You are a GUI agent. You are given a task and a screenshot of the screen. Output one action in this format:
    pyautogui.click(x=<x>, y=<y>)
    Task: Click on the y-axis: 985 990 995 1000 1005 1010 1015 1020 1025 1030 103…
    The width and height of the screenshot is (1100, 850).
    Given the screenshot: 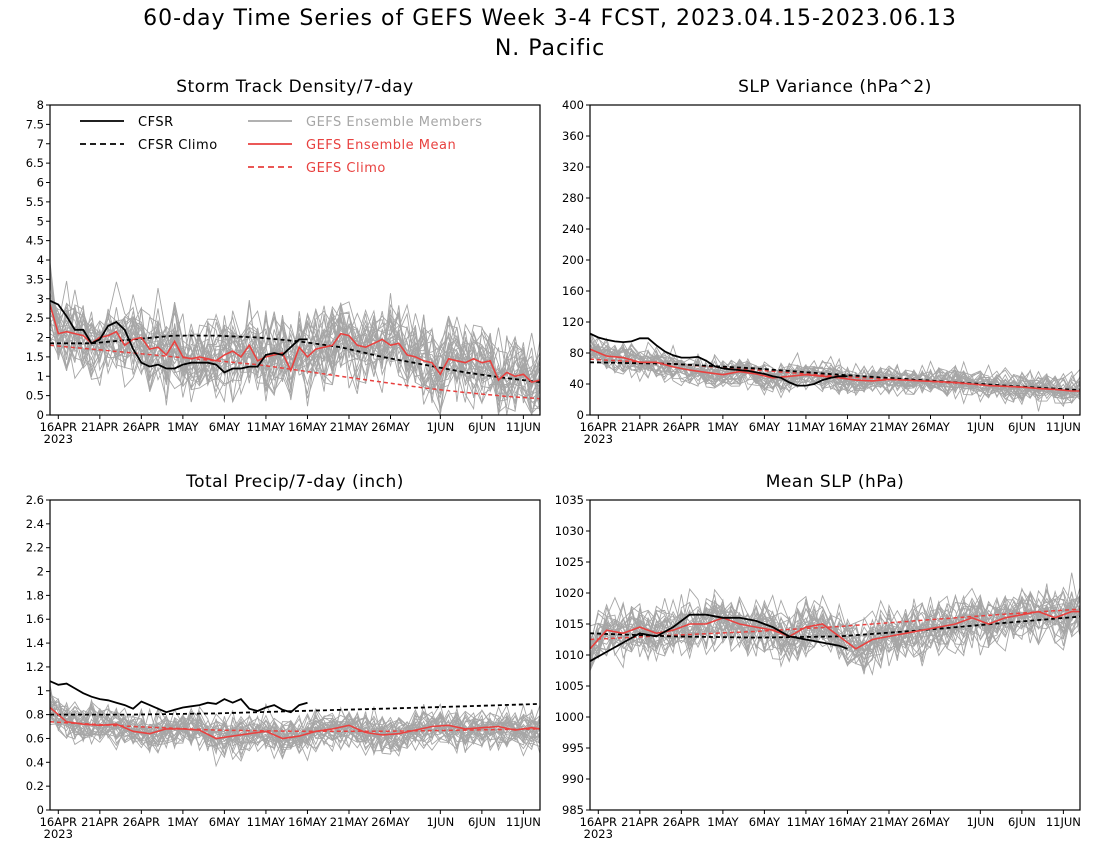 What is the action you would take?
    pyautogui.click(x=572, y=655)
    